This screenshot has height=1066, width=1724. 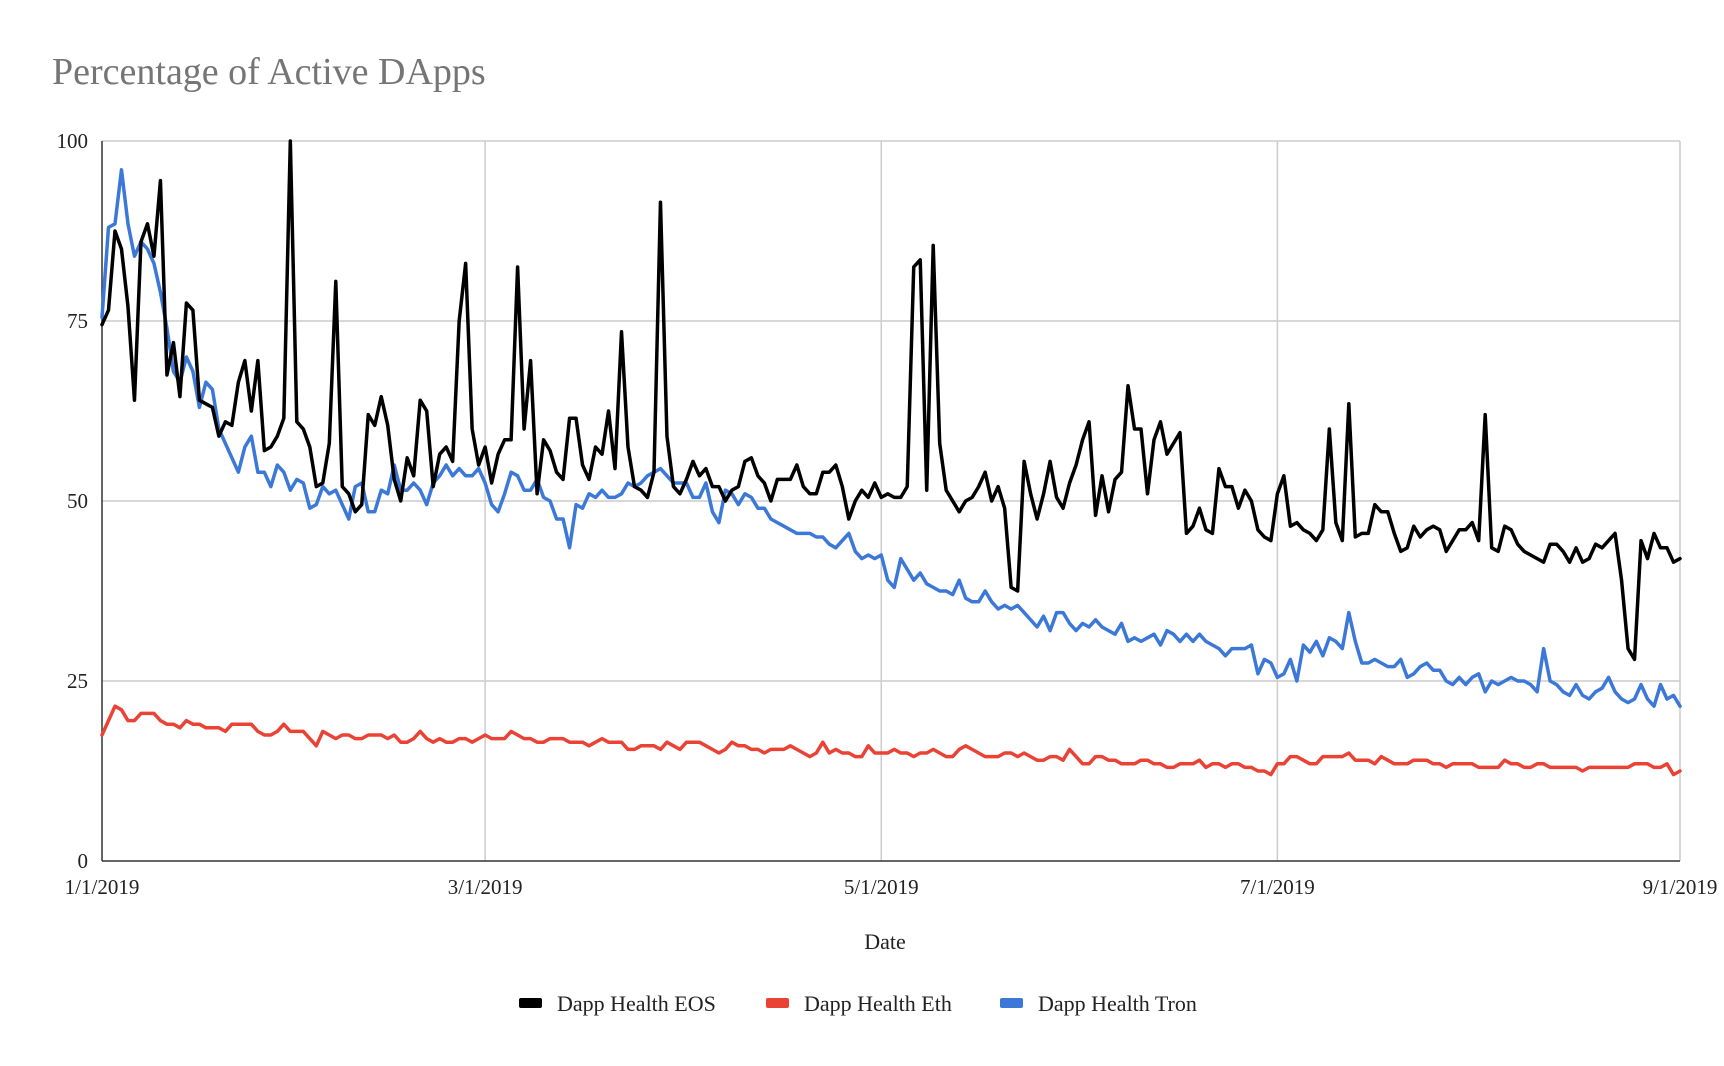 What do you see at coordinates (1277, 887) in the screenshot?
I see `x-tick-label-3: 7/1/2019` at bounding box center [1277, 887].